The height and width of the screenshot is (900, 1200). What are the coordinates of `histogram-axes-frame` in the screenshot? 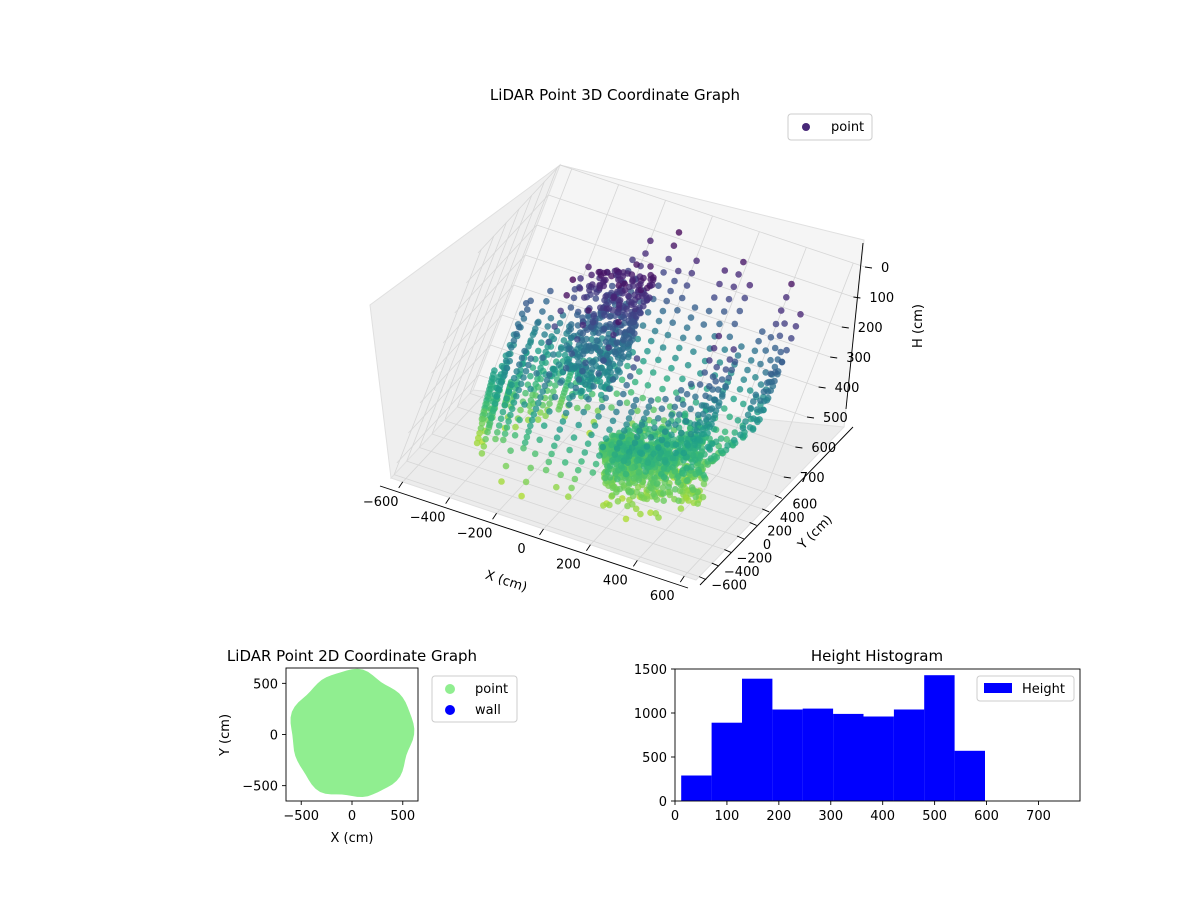 It's located at (877, 735).